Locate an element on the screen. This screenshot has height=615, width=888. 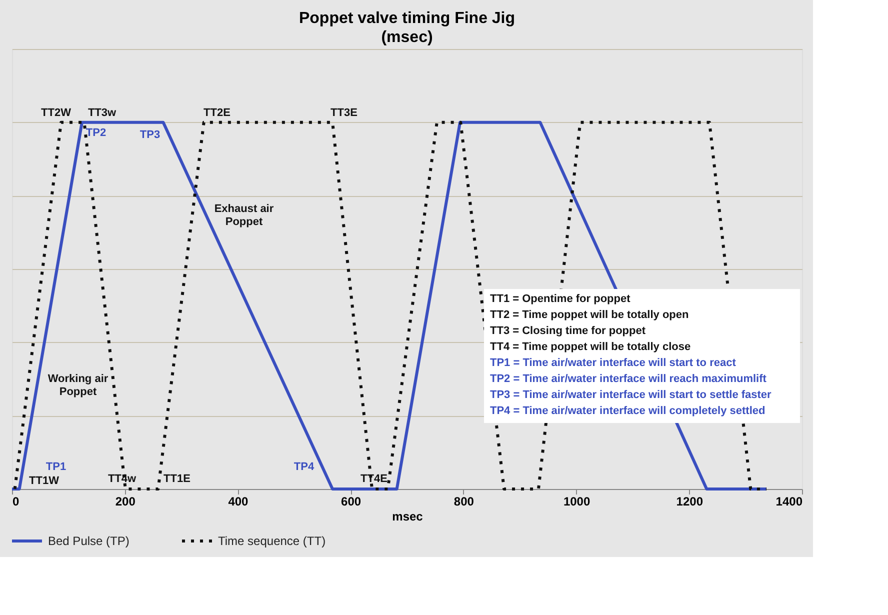
annotation: TT3 = Closing time for poppet is located at coordinates (568, 331).